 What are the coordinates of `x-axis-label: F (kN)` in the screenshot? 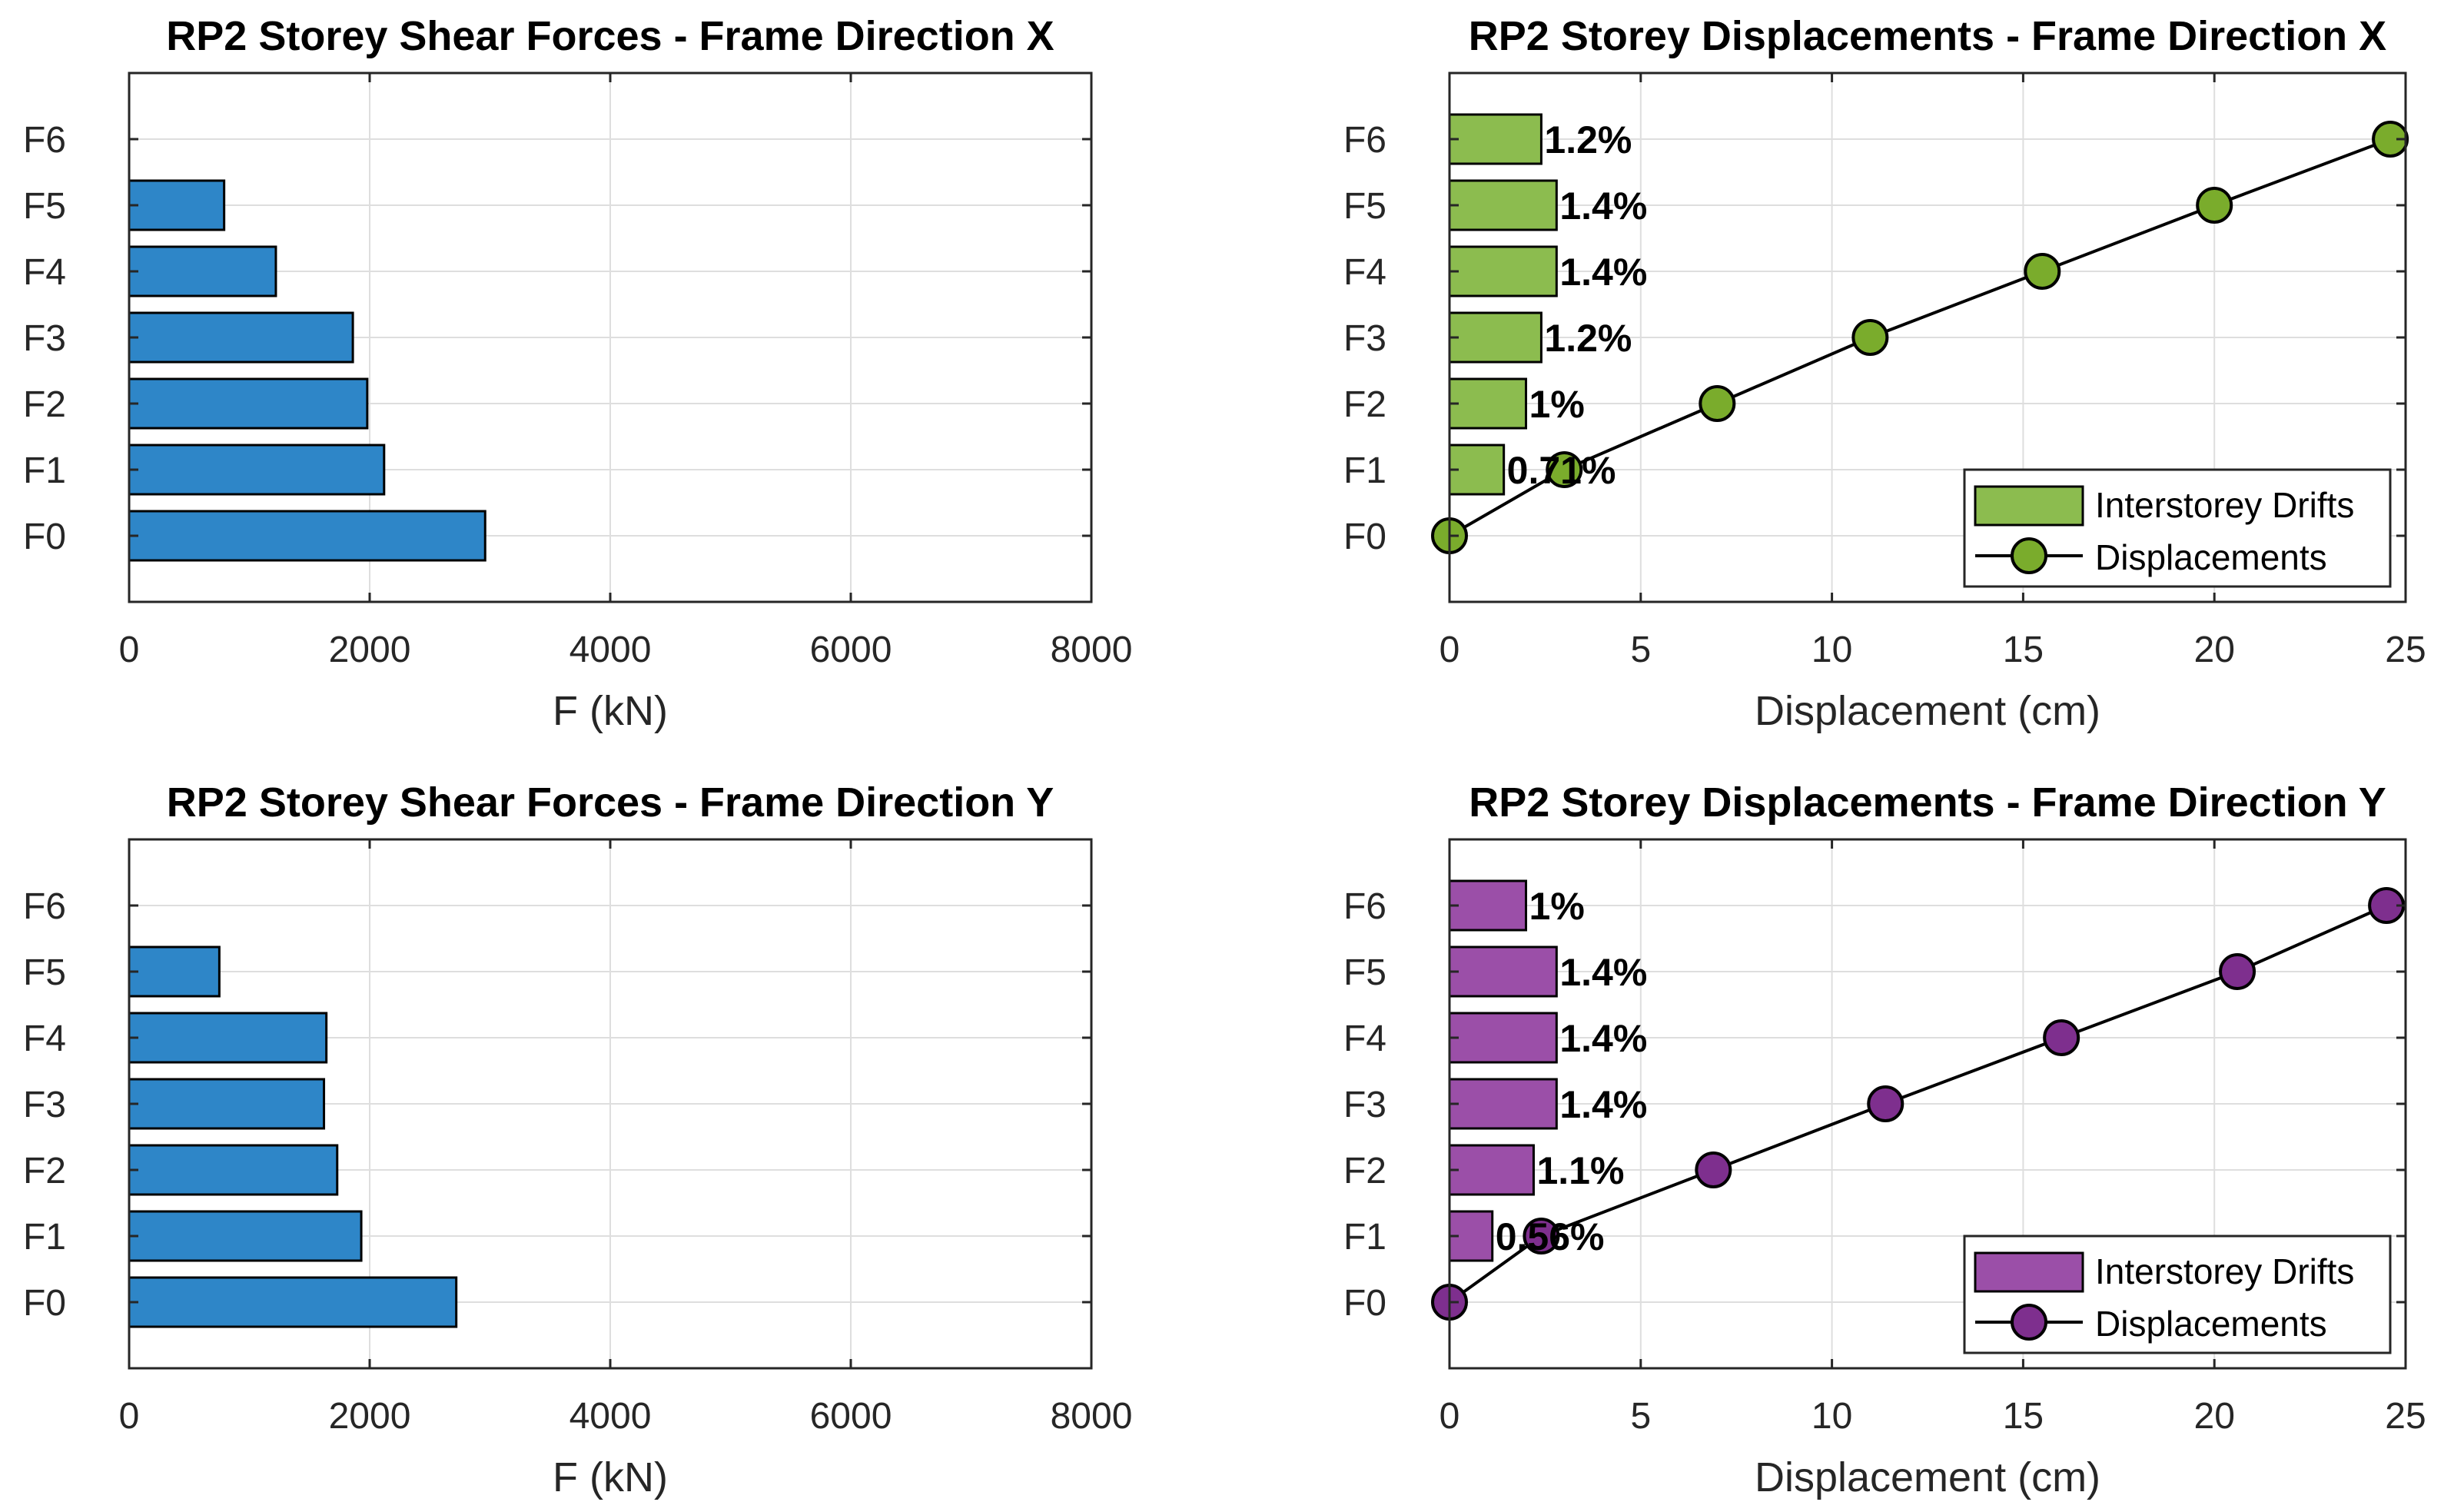 It's located at (610, 1477).